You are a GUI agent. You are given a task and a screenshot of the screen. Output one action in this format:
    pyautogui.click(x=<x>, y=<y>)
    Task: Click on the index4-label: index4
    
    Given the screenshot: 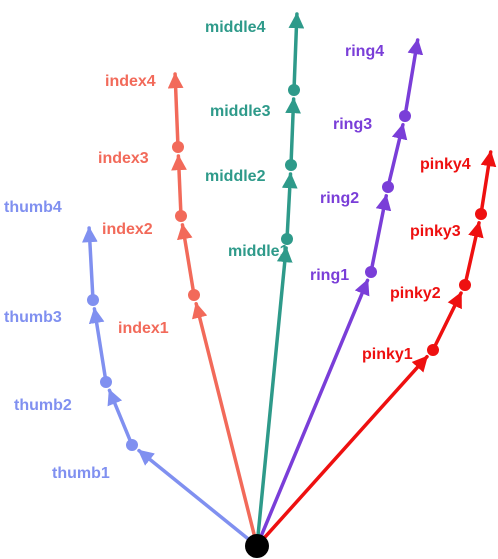 What is the action you would take?
    pyautogui.click(x=130, y=81)
    